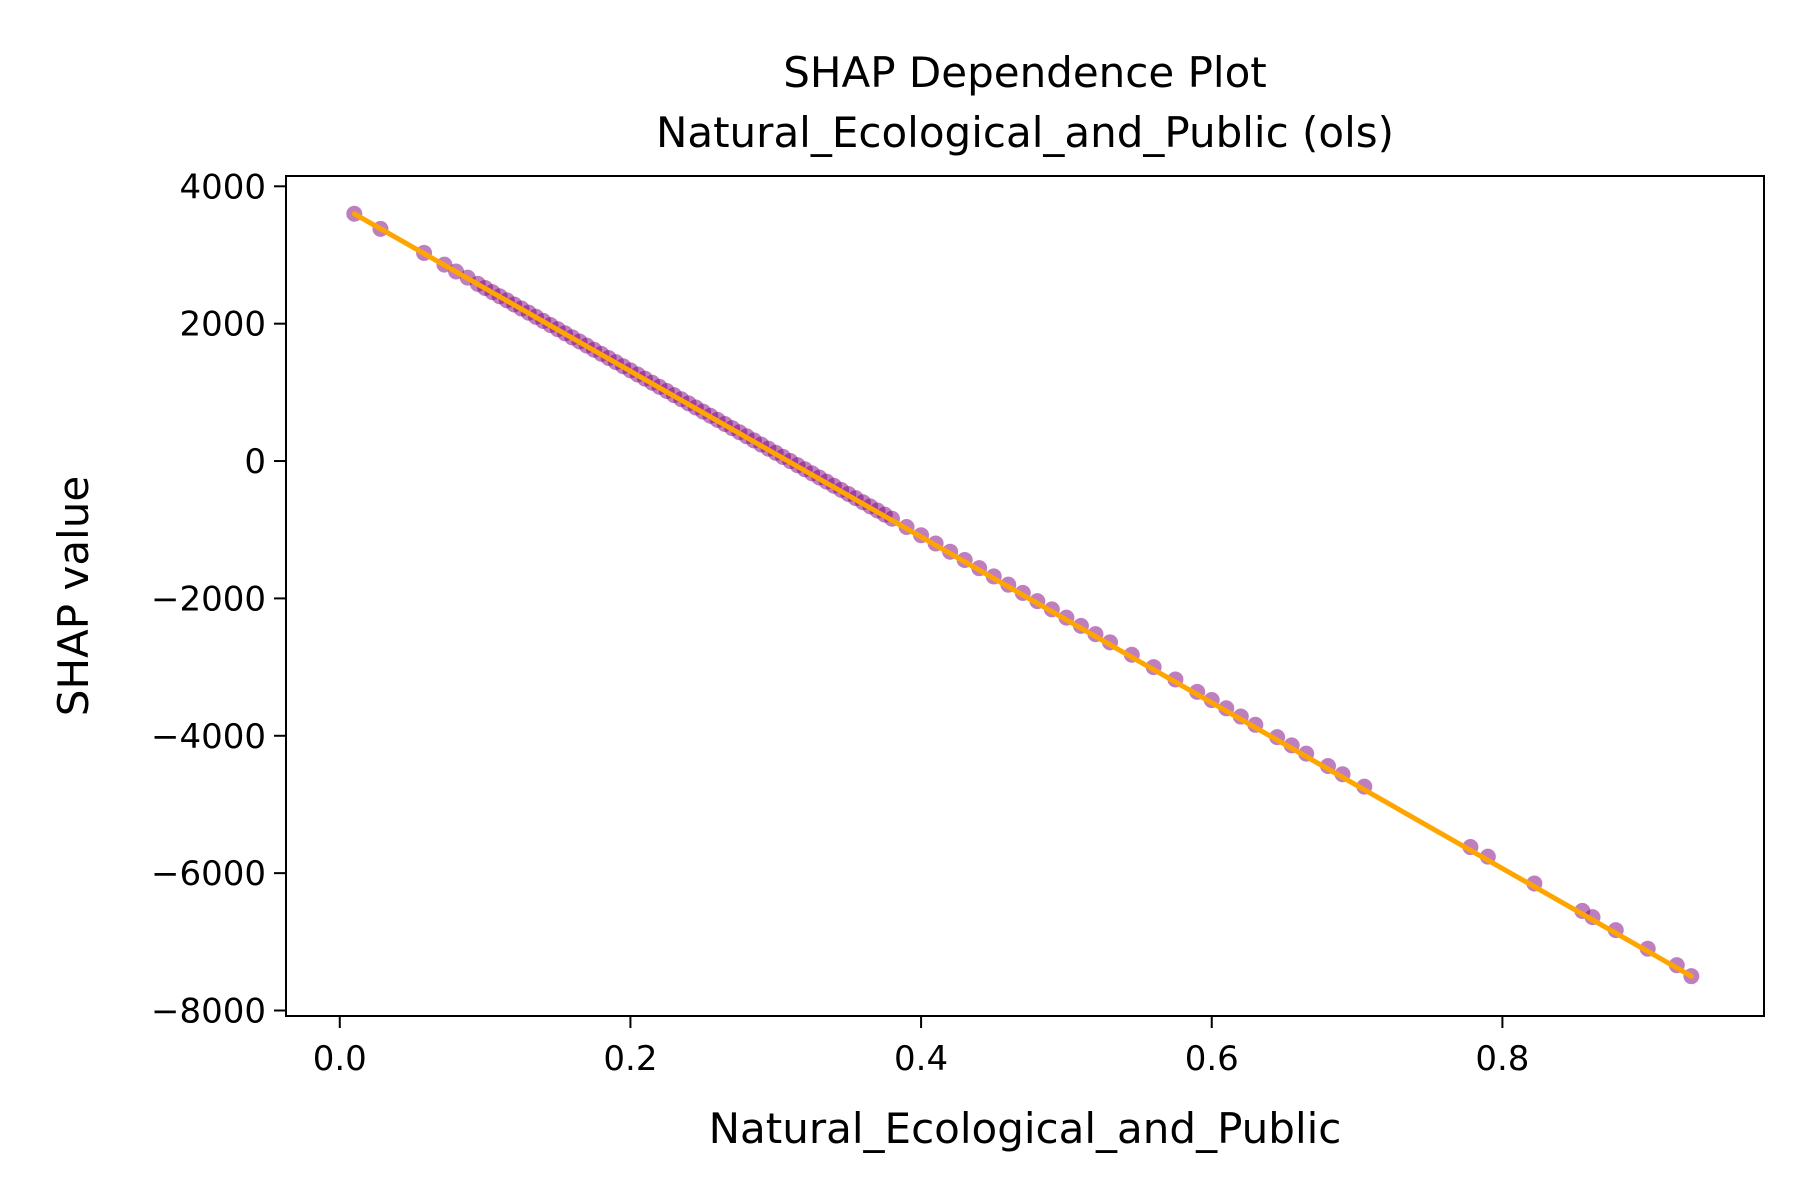 This screenshot has height=1204, width=1800. Describe the element at coordinates (208, 1012) in the screenshot. I see `y-tick-label: −8000` at that location.